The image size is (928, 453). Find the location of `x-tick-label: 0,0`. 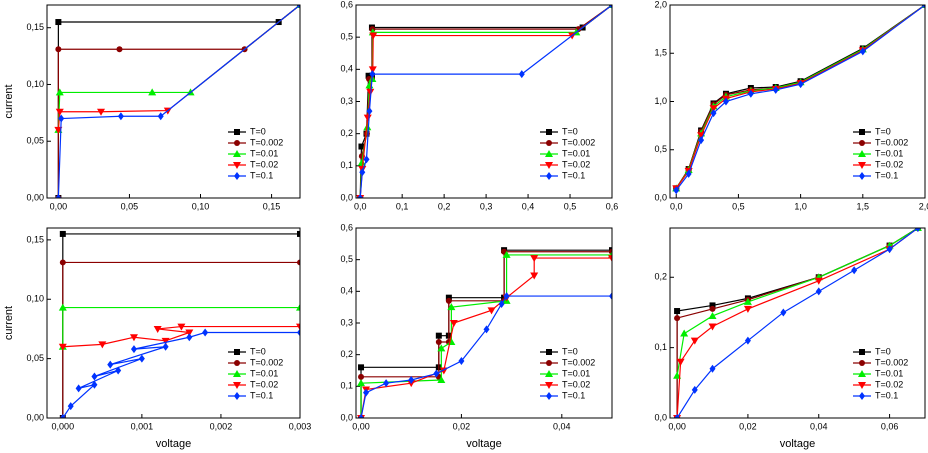

x-tick-label: 0,0 is located at coordinates (676, 206).